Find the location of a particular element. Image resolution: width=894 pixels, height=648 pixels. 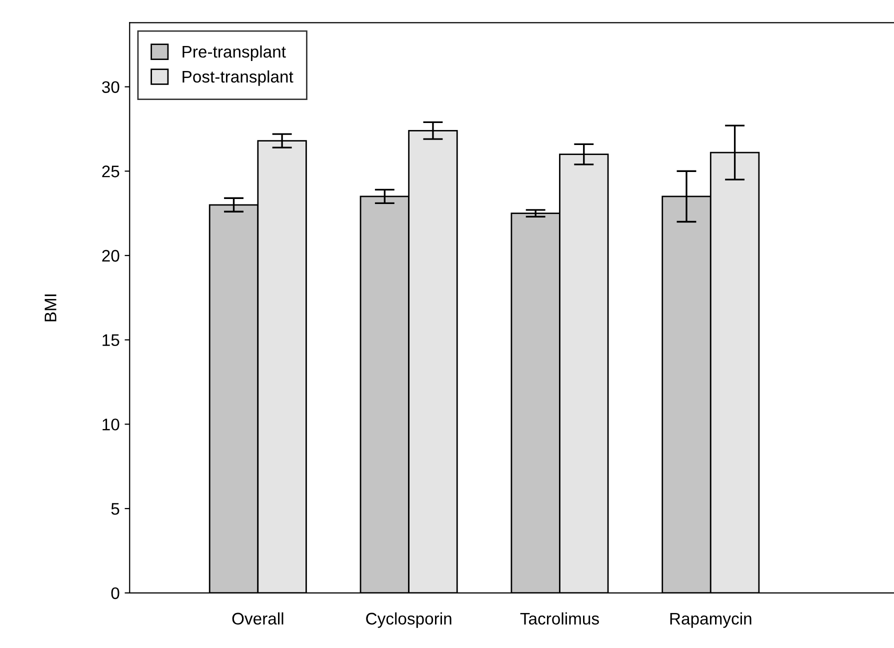

y-tick-label: 5 is located at coordinates (115, 509).